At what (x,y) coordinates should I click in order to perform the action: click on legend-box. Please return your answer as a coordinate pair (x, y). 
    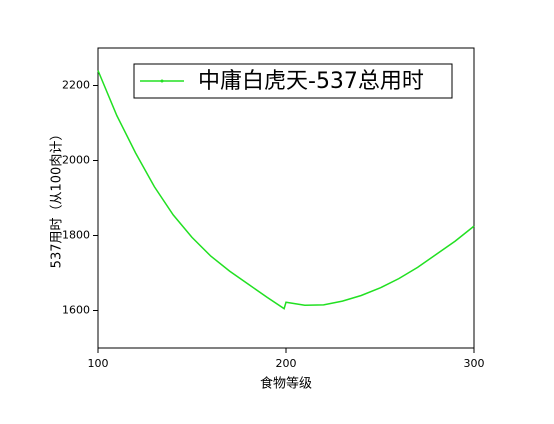
    Looking at the image, I should click on (293, 81).